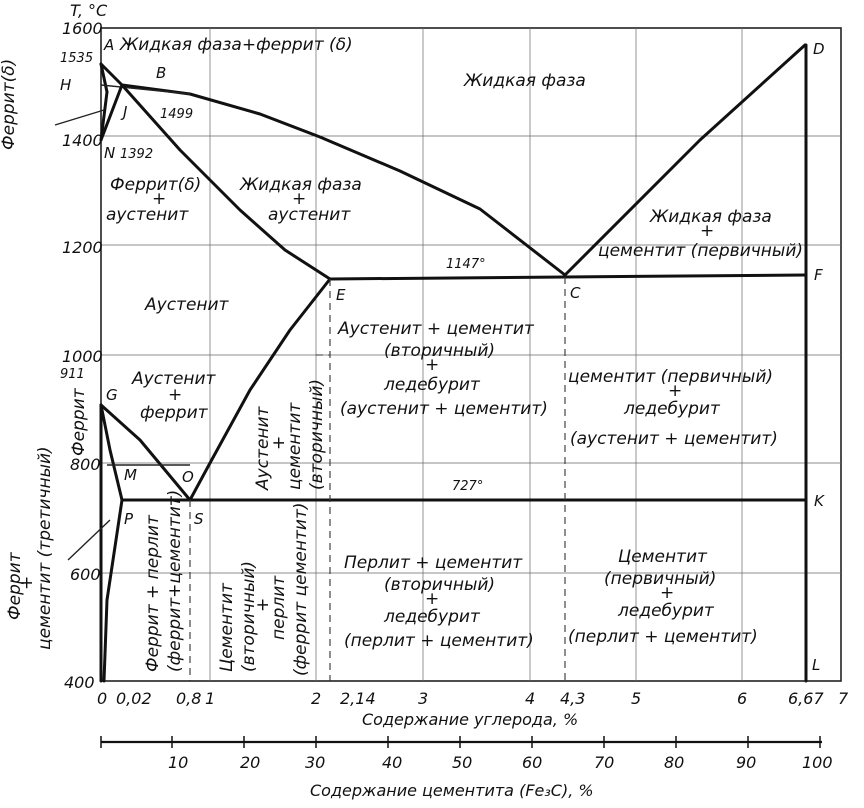 Image resolution: width=864 pixels, height=808 pixels. Describe the element at coordinates (136, 154) in the screenshot. I see `temp-1392: 1392` at that location.